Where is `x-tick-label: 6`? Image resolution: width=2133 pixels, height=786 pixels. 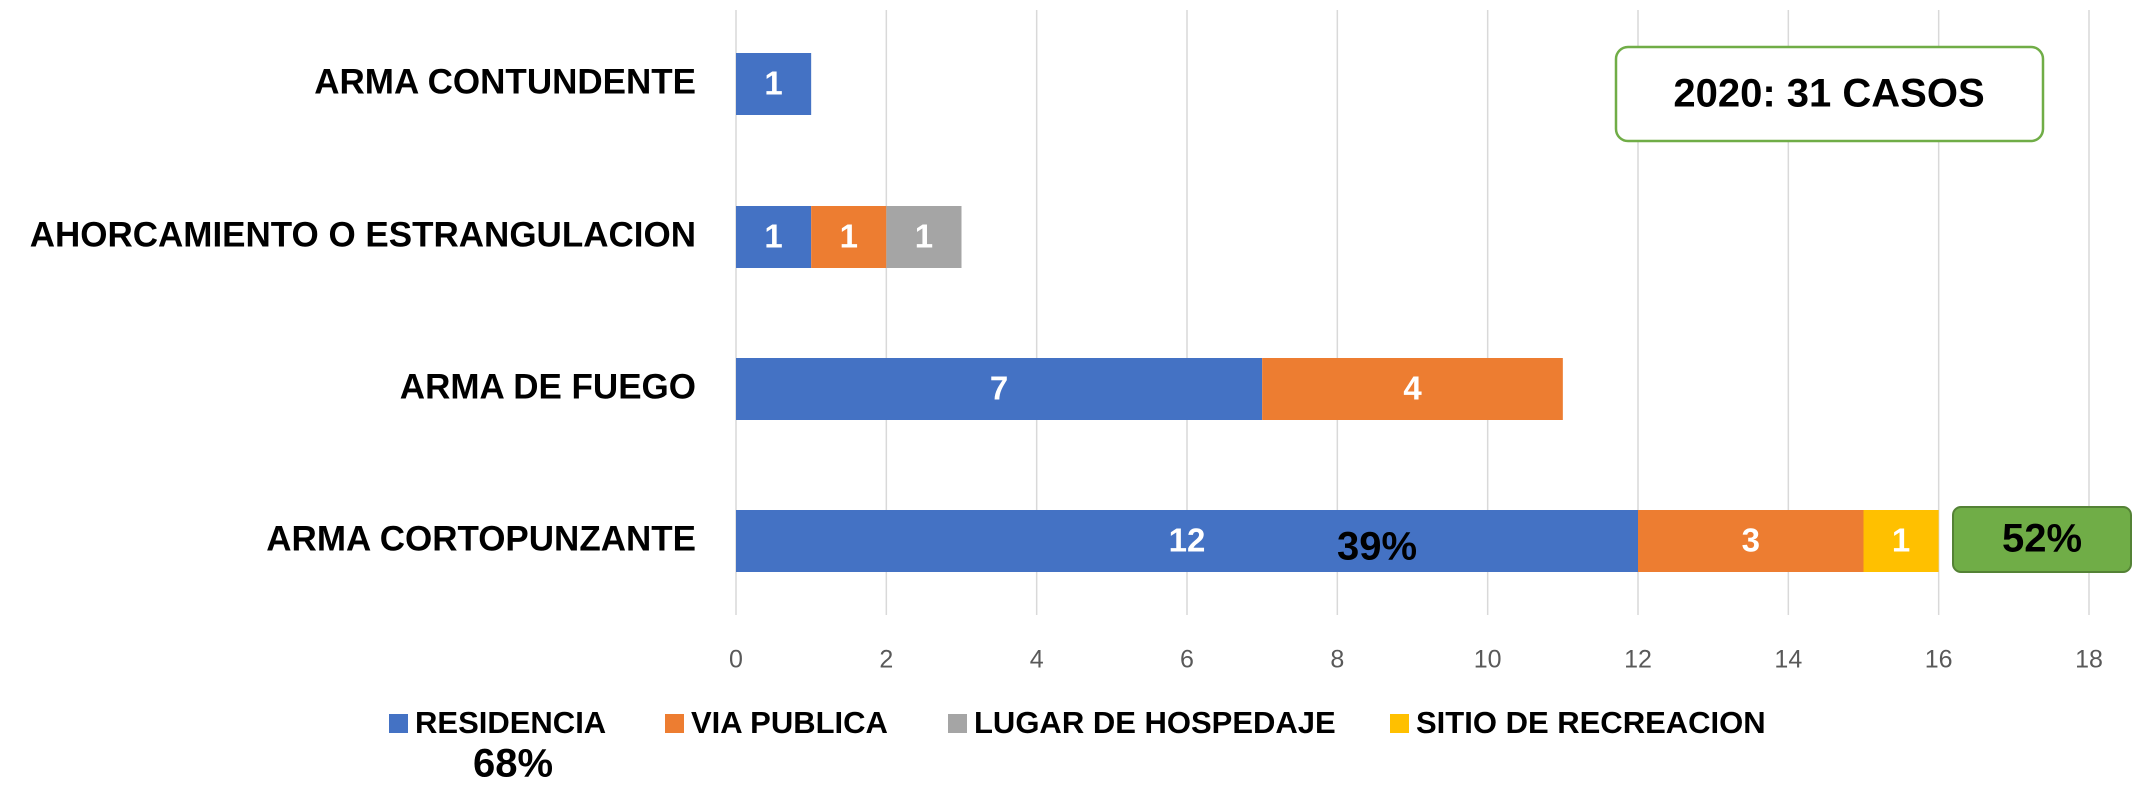
x-tick-label: 6 is located at coordinates (1187, 660).